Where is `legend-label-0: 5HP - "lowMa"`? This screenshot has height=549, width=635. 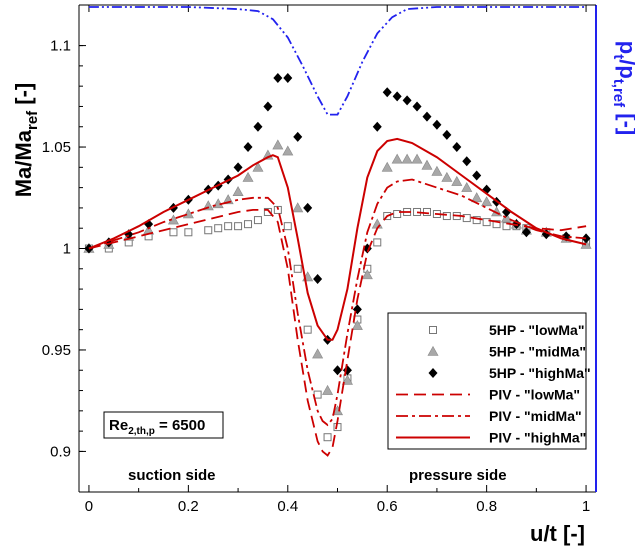 legend-label-0: 5HP - "lowMa" is located at coordinates (536, 330).